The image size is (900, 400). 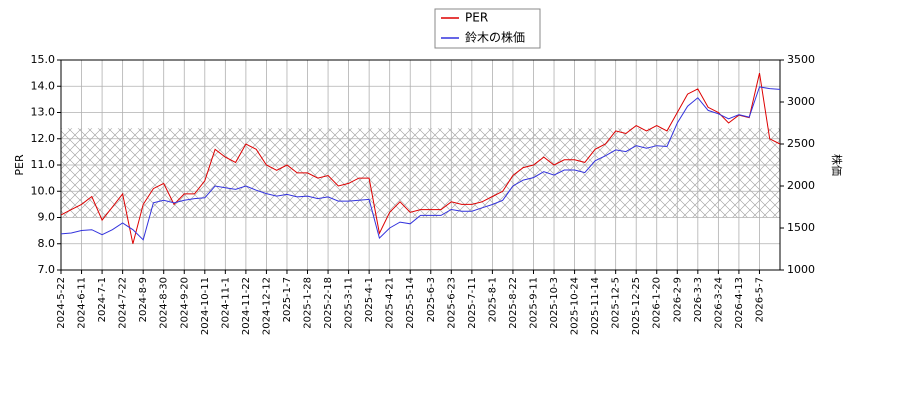 What do you see at coordinates (801, 143) in the screenshot?
I see `y2-tick-label: 2500` at bounding box center [801, 143].